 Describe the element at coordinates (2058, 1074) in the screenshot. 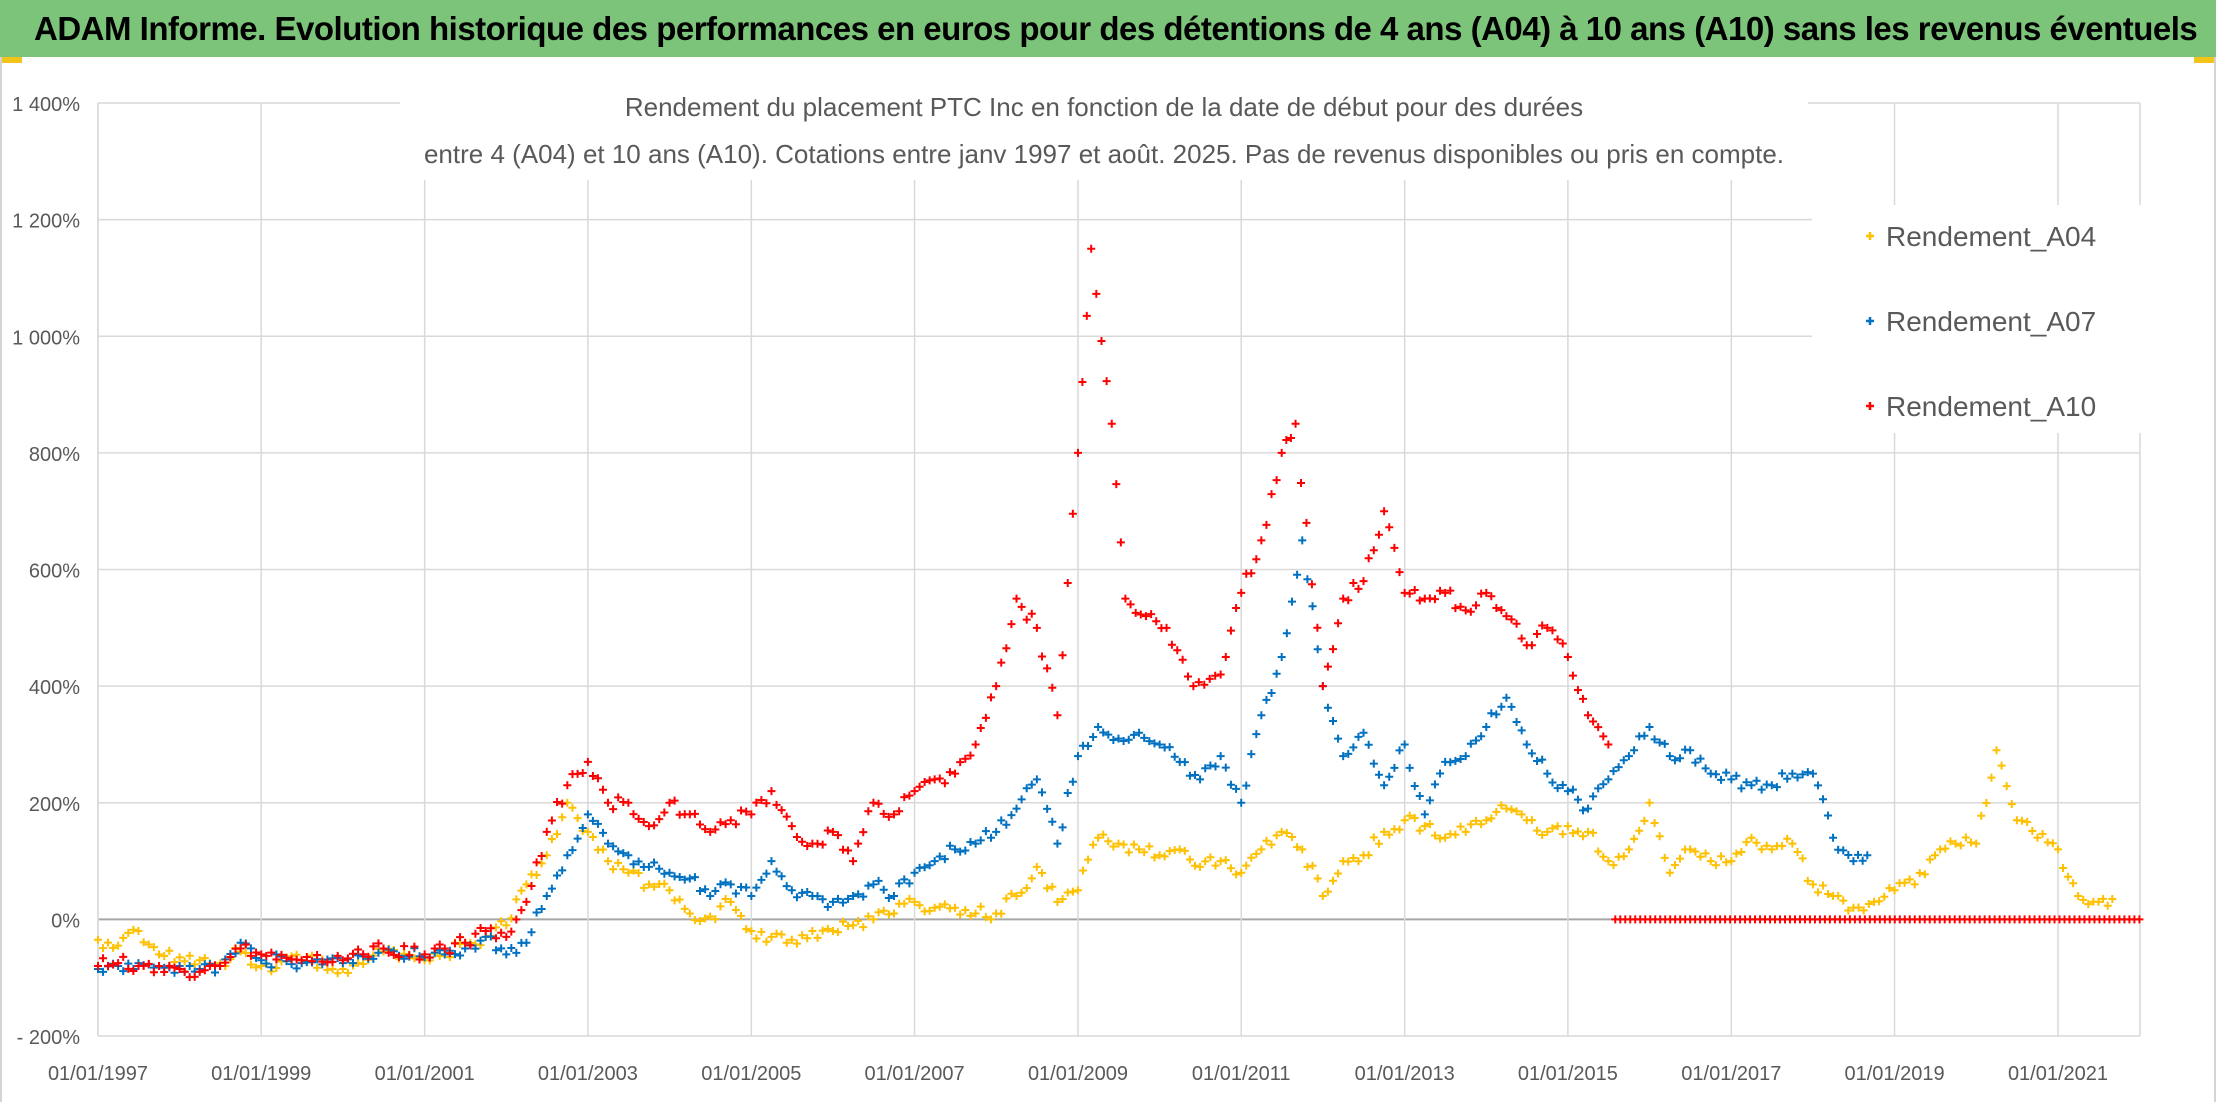

I see `x-tick-label: 01/01/2021` at that location.